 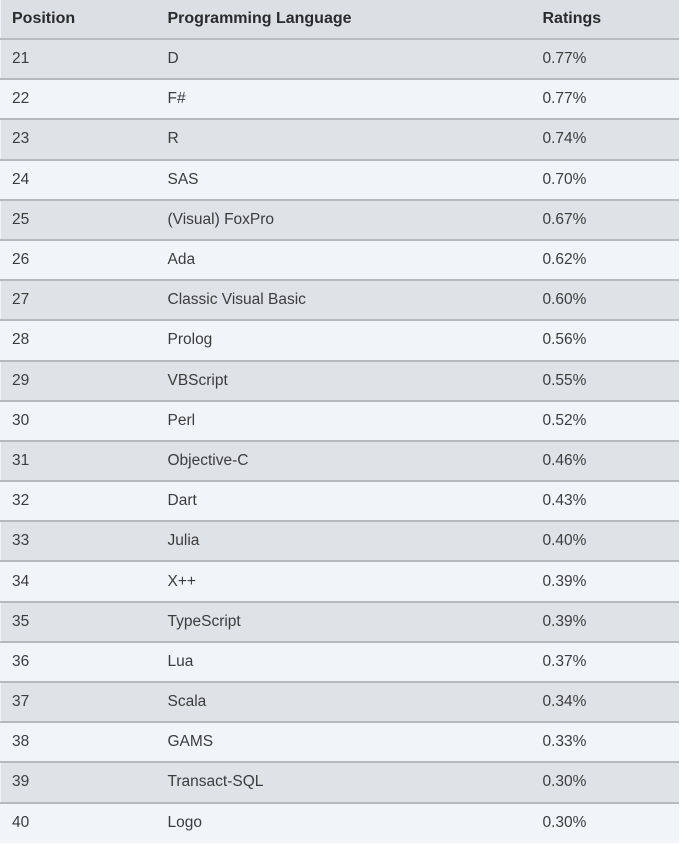 I want to click on language-cell: GAMS, so click(x=343, y=743).